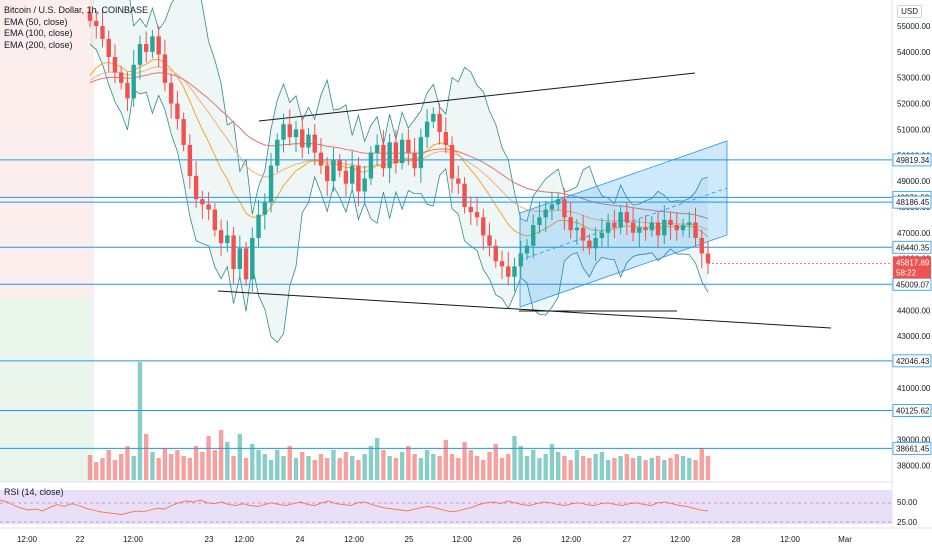 The image size is (932, 550). I want to click on price-tick: 38000.00, so click(914, 465).